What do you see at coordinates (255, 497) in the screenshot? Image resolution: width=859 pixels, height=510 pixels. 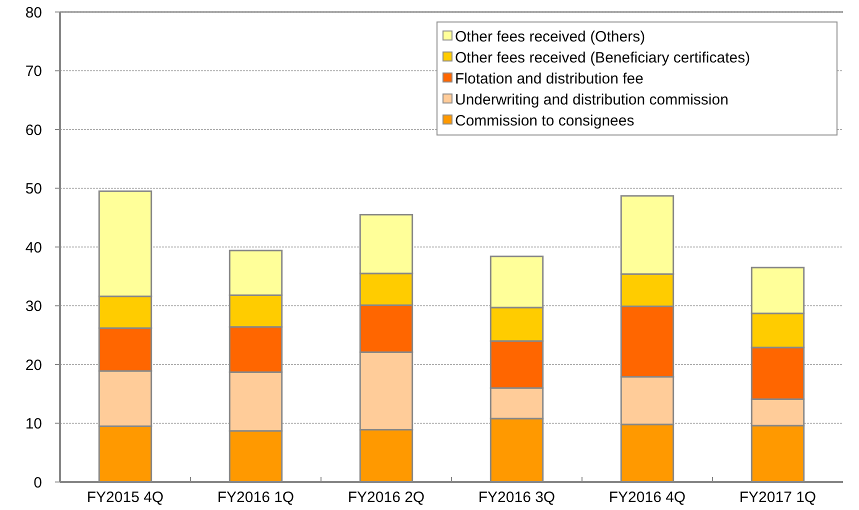 I see `x-tick-label: FY2016 1Q` at bounding box center [255, 497].